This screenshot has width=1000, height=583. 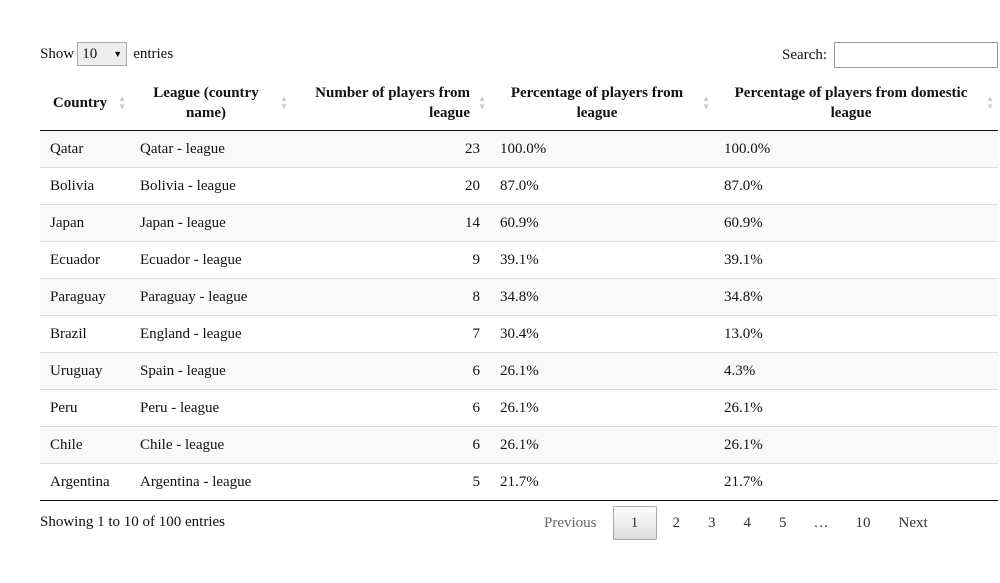 I want to click on table-row: Uruguay Spain - league 6 26.1% 4.3%, so click(x=519, y=371).